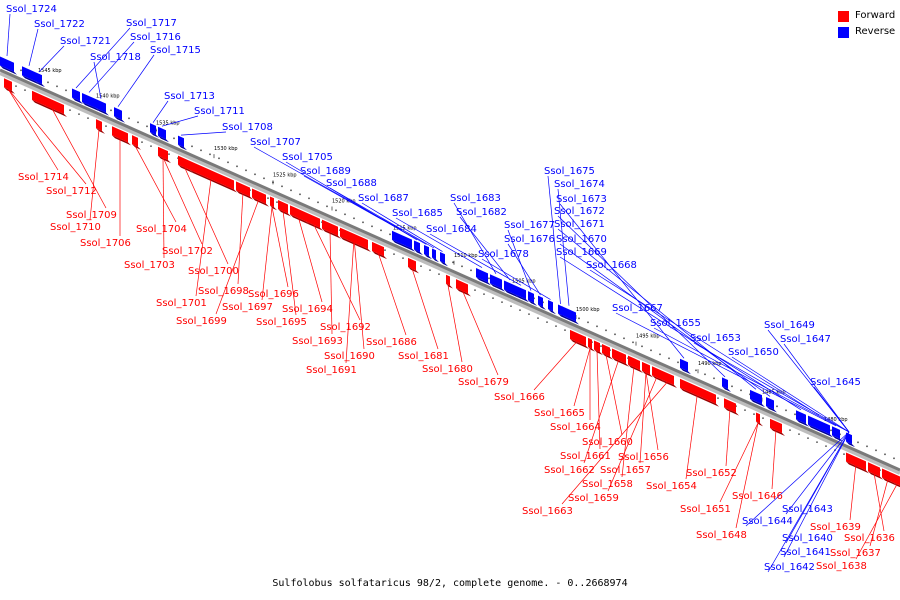 This screenshot has width=900, height=600. Describe the element at coordinates (789, 325) in the screenshot. I see `reverse-gene-label: Ssol_1649` at that location.